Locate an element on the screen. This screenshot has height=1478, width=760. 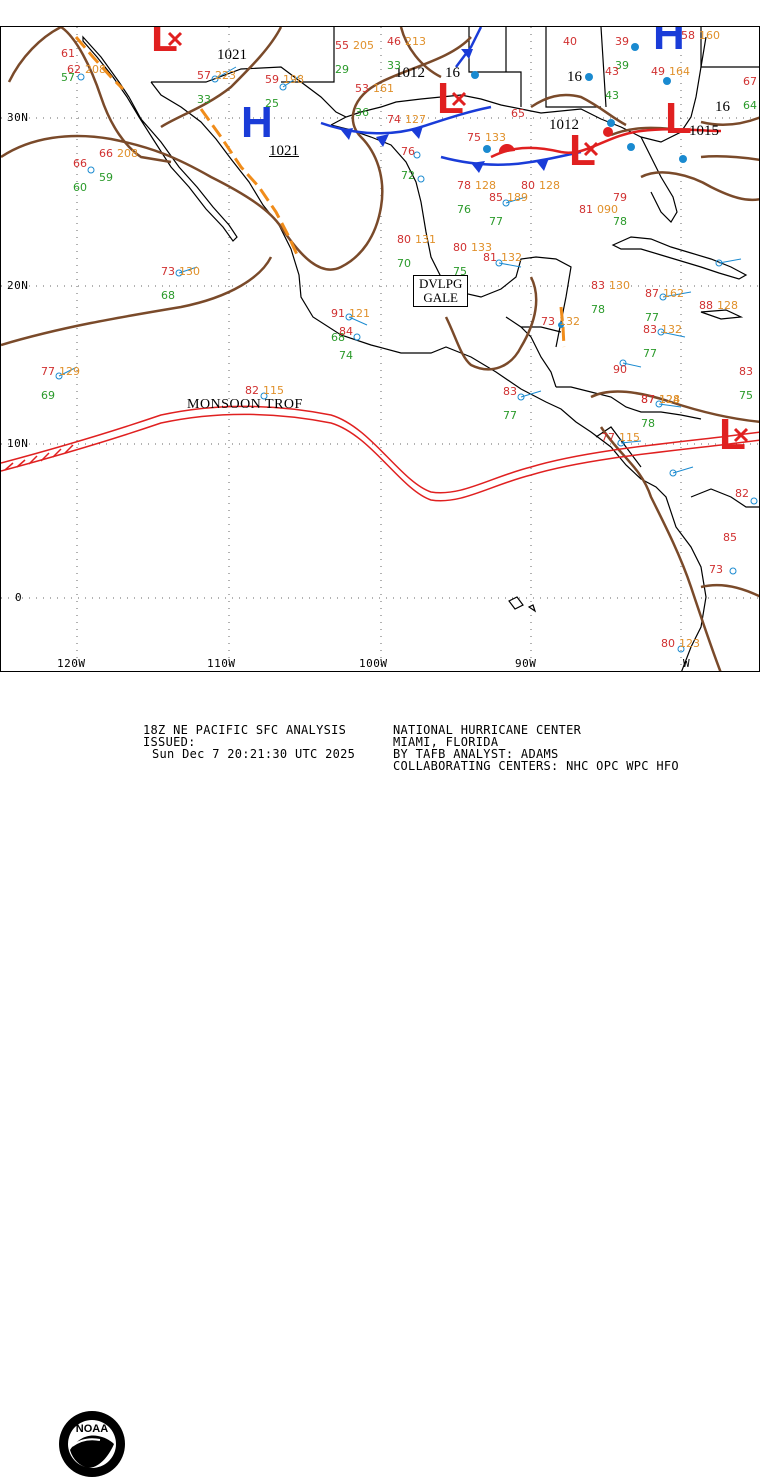
station-temperature: 88 is located at coordinates (706, 305).